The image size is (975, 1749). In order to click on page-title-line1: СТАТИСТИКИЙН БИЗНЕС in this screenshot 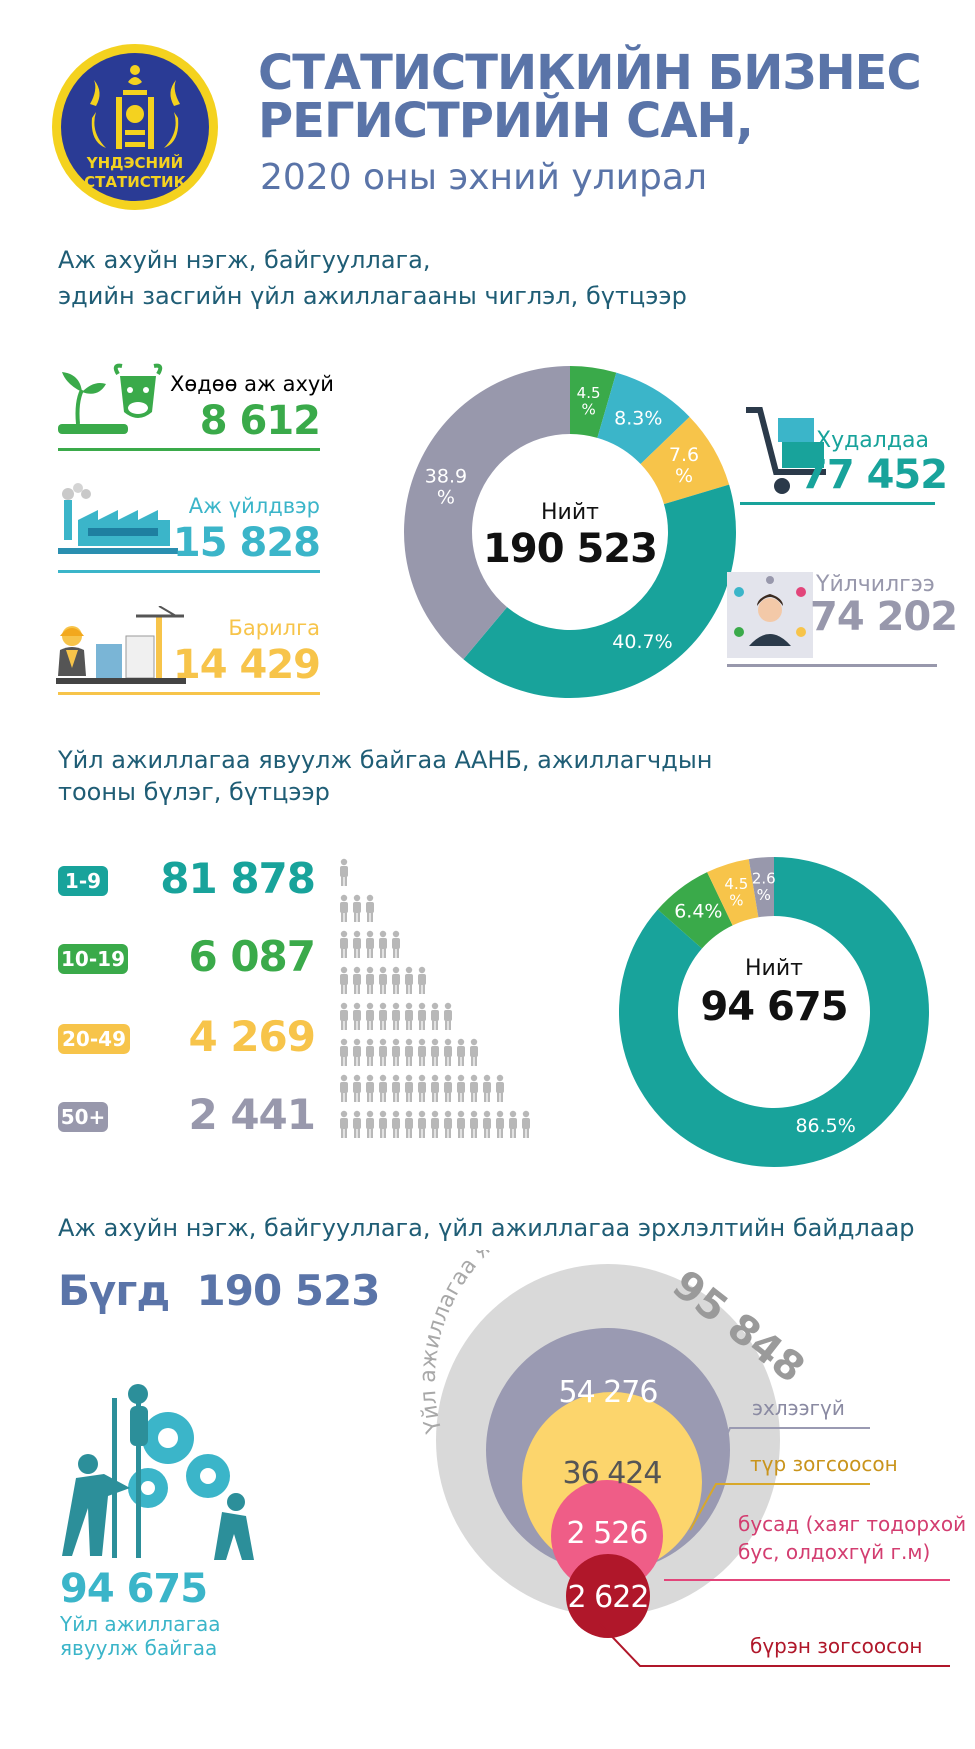, I will do `click(590, 73)`.